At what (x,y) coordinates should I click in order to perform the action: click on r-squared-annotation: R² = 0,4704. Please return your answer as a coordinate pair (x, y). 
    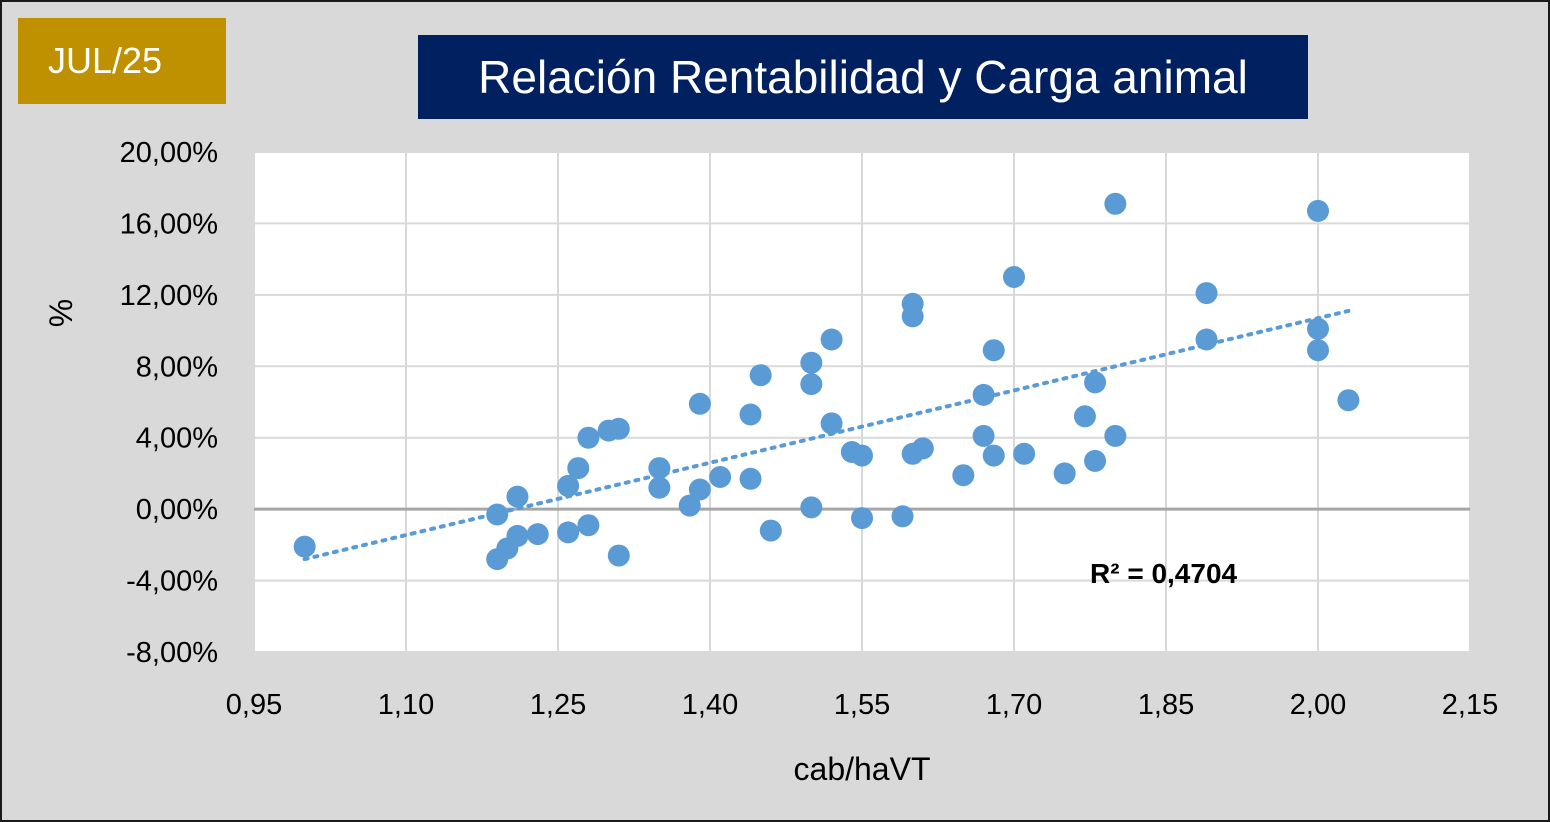
    Looking at the image, I should click on (1164, 573).